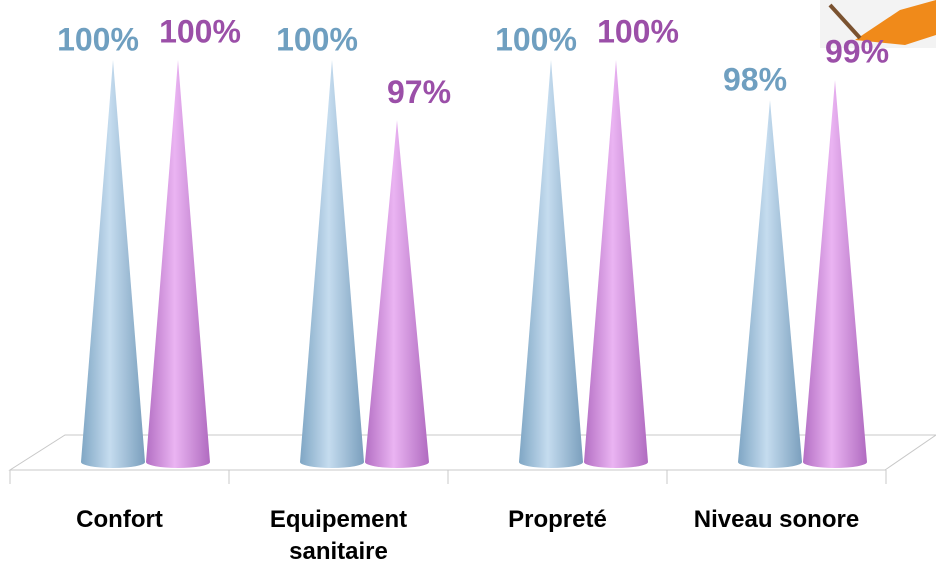 The image size is (936, 570). Describe the element at coordinates (338, 535) in the screenshot. I see `x-tick-label: Equipement sanitaire` at that location.